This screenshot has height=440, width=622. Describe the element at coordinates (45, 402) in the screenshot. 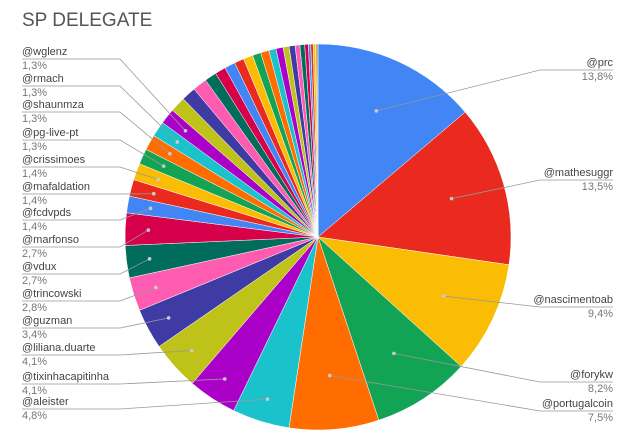

I see `slice-label: @aleister` at that location.